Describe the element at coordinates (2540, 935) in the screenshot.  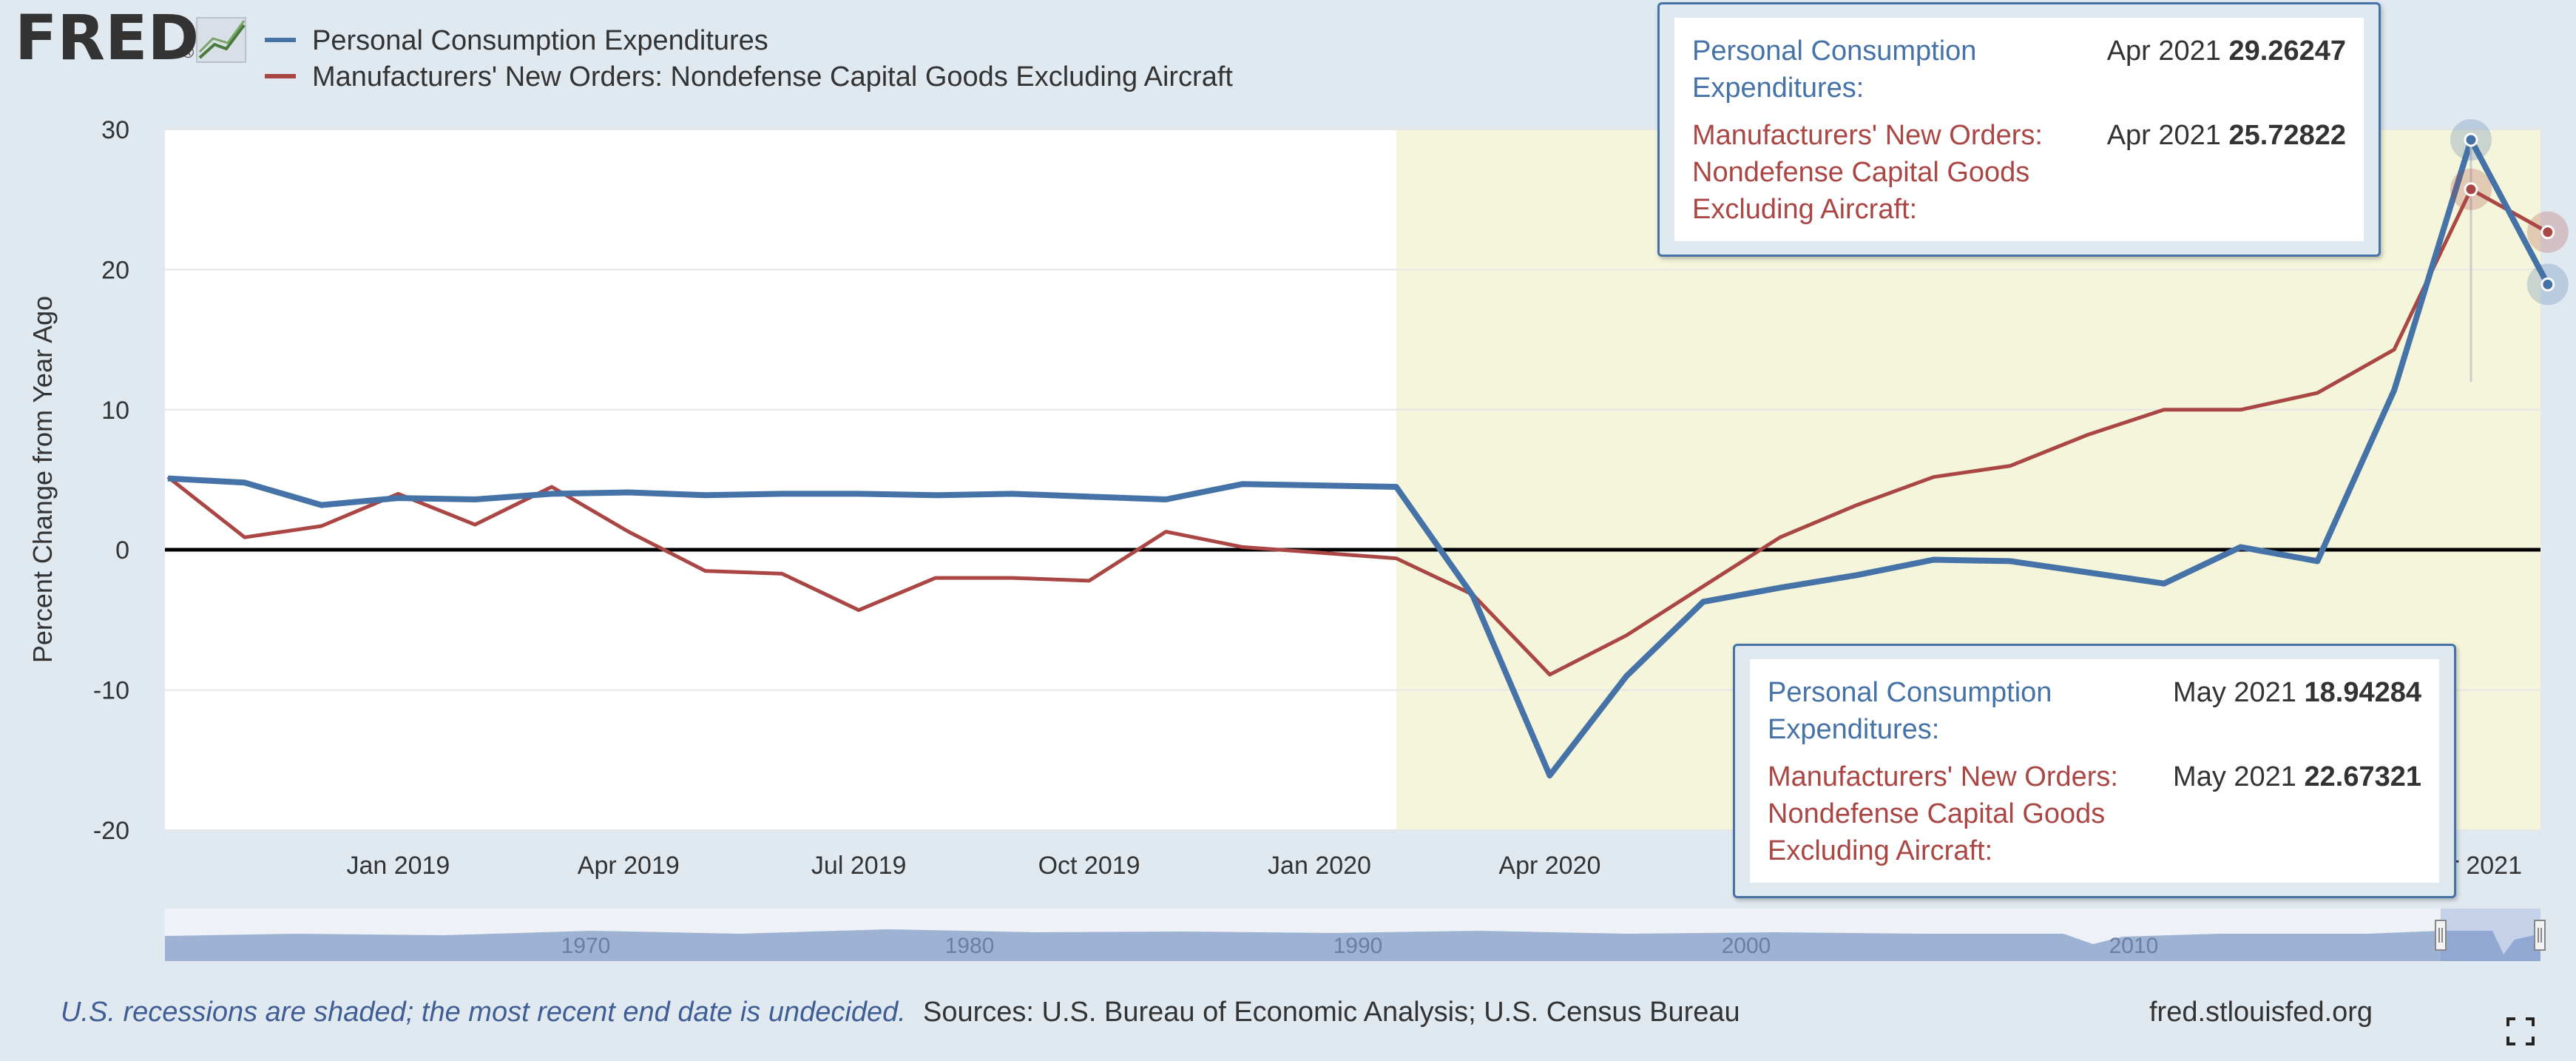
I see `navigator-right-handle` at that location.